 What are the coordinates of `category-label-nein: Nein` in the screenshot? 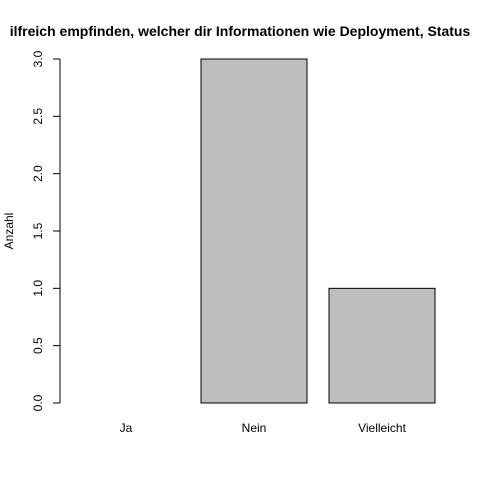 It's located at (254, 428).